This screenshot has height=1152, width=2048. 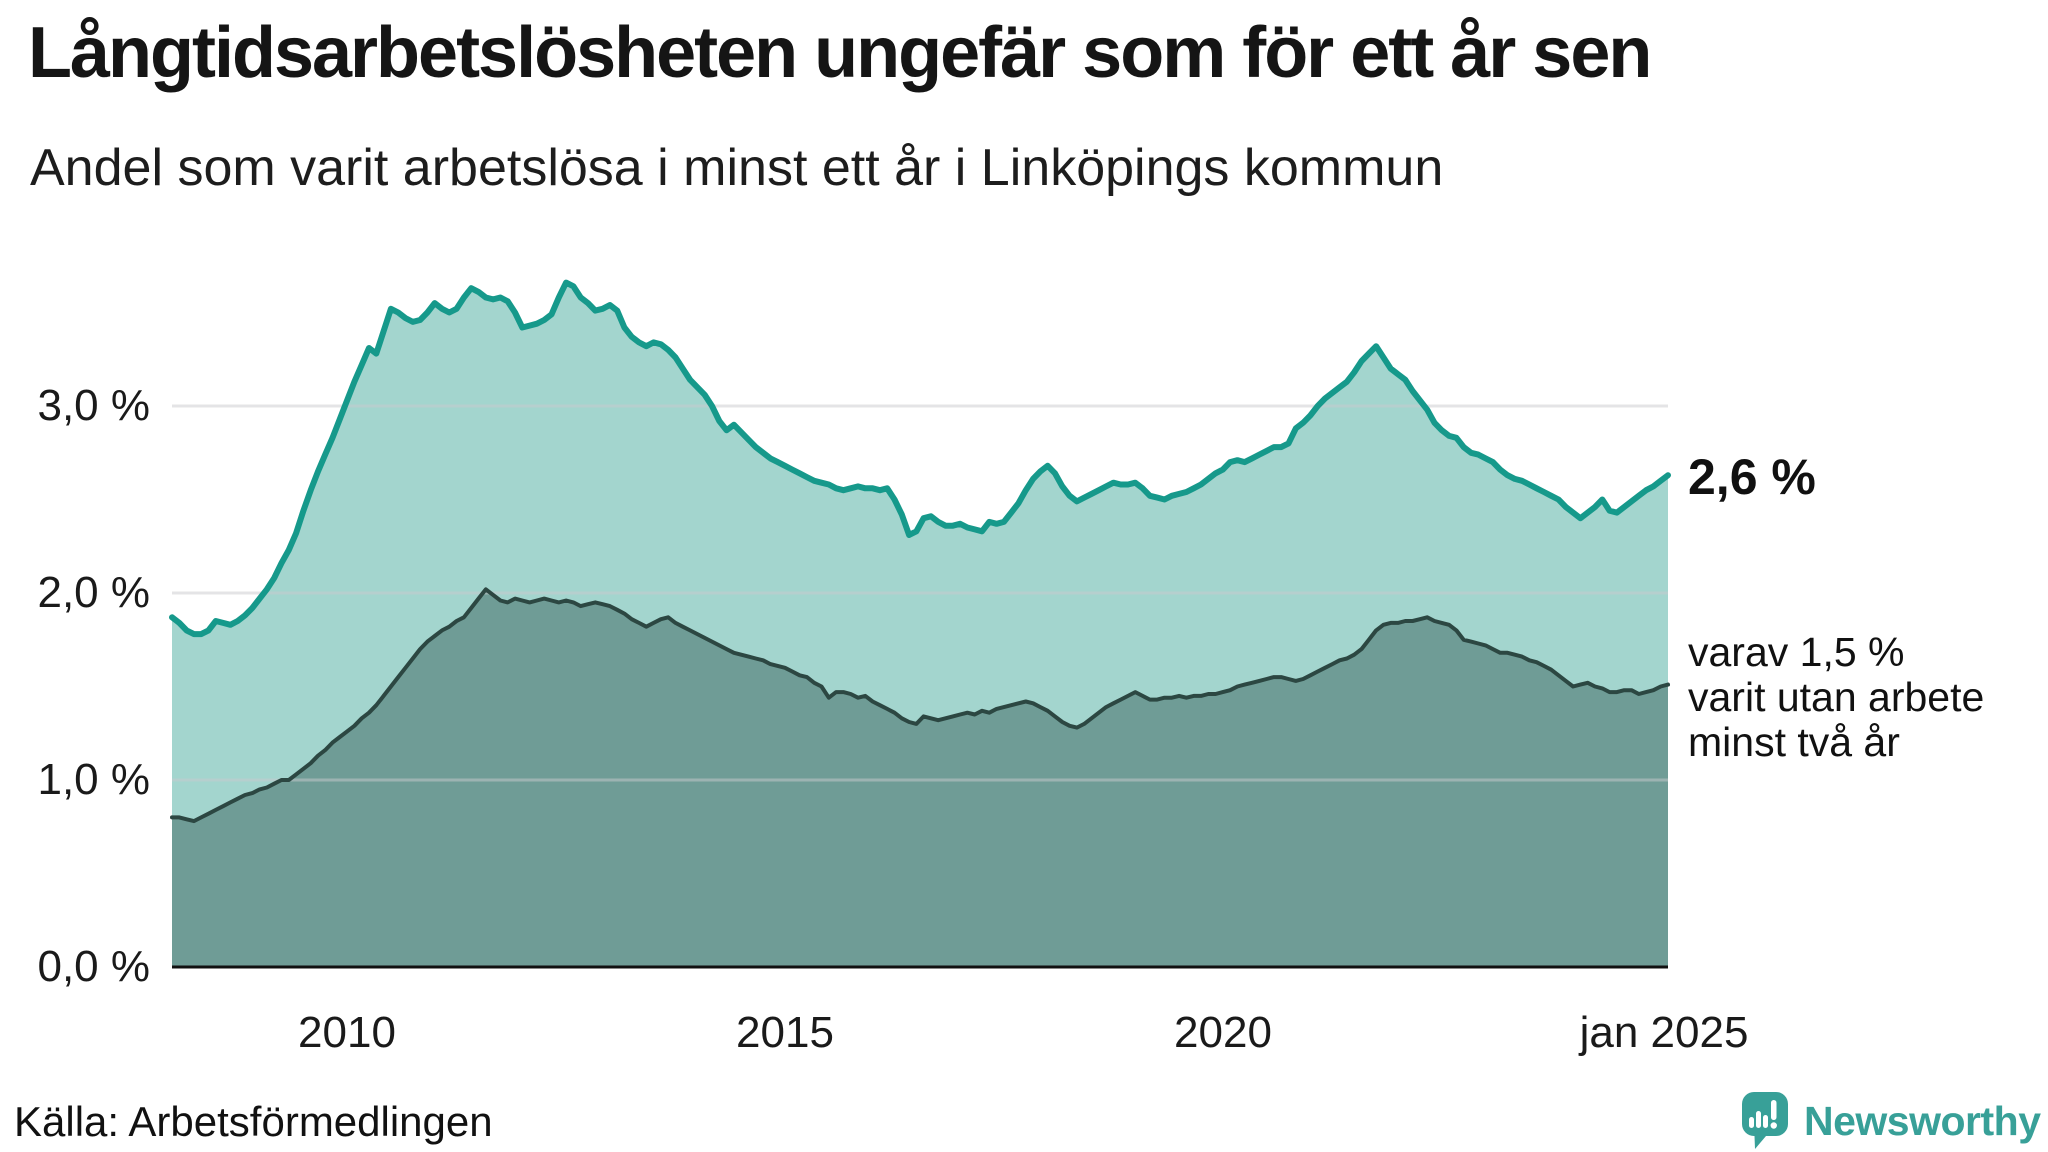 I want to click on y-axis-label-3pct: 3,0 %, so click(x=93, y=405).